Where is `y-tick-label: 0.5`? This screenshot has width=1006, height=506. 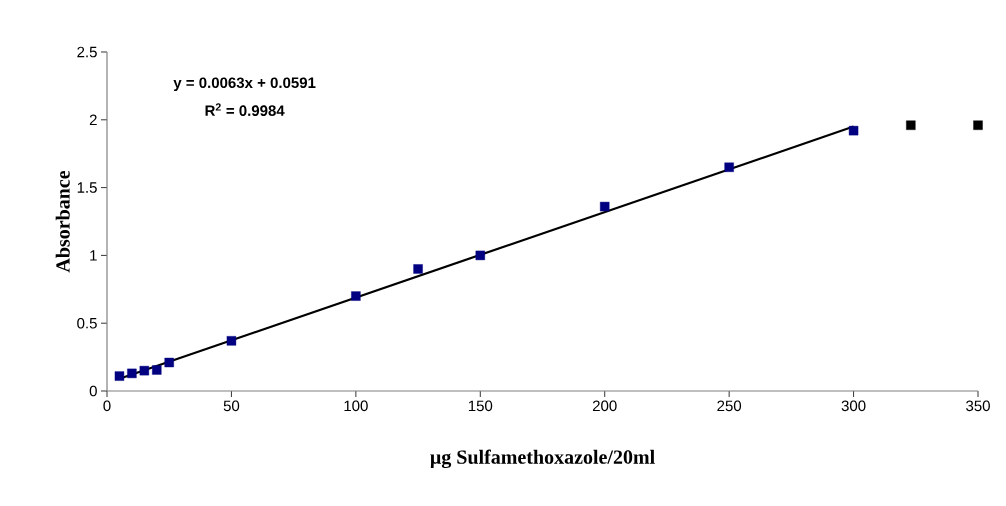
y-tick-label: 0.5 is located at coordinates (87, 323).